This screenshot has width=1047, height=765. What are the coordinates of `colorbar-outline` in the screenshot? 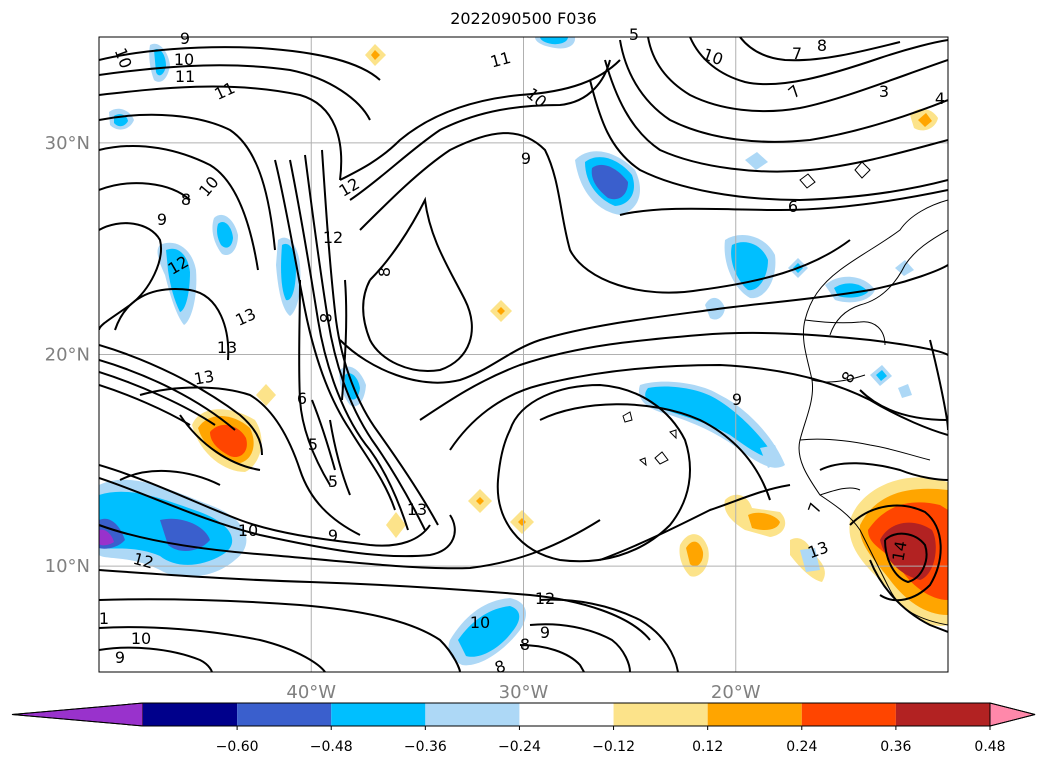 It's located at (523, 714).